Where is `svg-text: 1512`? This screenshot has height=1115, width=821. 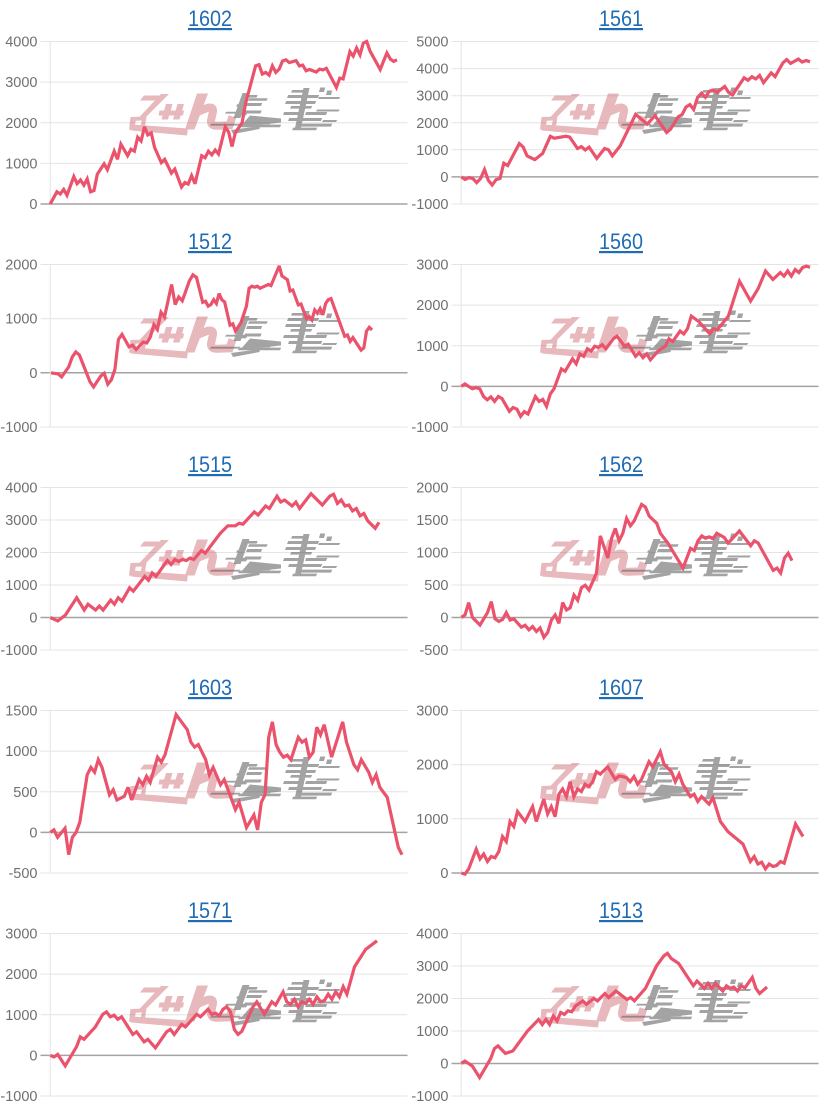
svg-text: 1512 is located at coordinates (210, 241).